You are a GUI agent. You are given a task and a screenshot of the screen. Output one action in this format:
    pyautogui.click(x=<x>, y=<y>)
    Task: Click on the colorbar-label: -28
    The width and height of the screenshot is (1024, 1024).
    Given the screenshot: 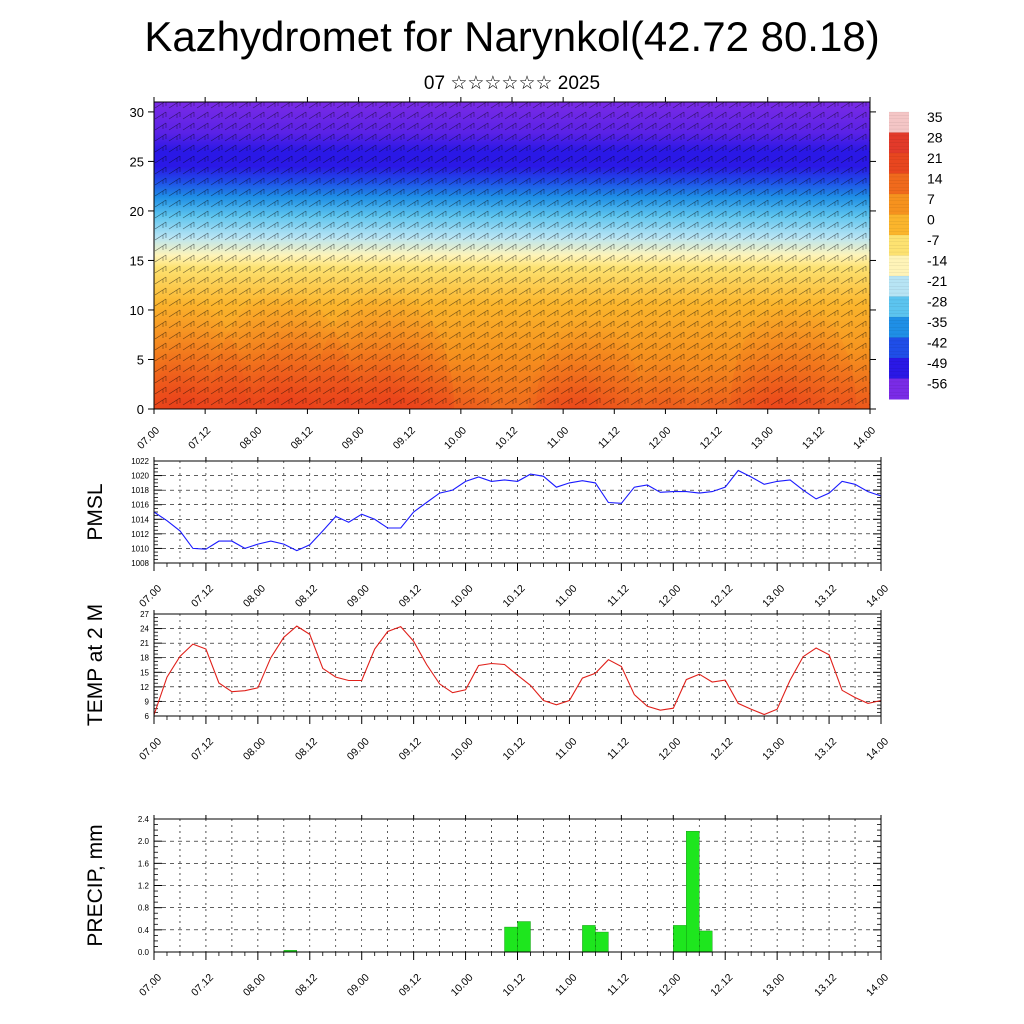 What is the action you would take?
    pyautogui.click(x=937, y=302)
    